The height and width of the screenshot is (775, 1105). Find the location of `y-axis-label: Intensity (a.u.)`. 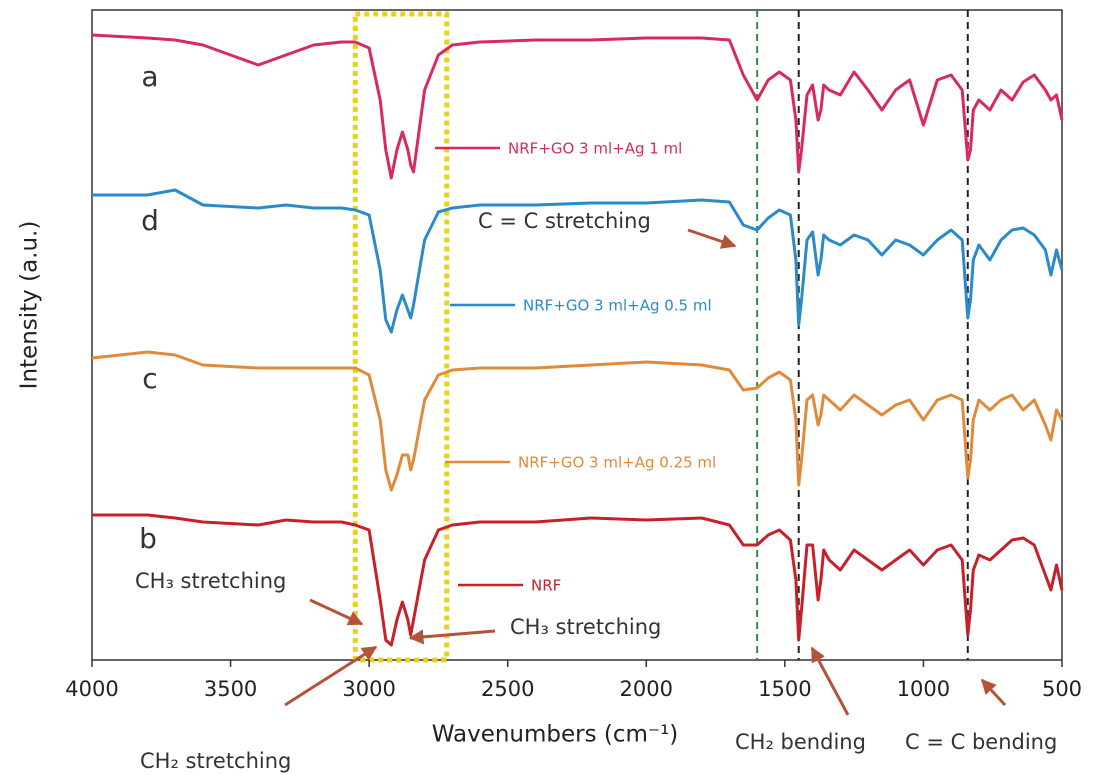

y-axis-label: Intensity (a.u.) is located at coordinates (30, 305).